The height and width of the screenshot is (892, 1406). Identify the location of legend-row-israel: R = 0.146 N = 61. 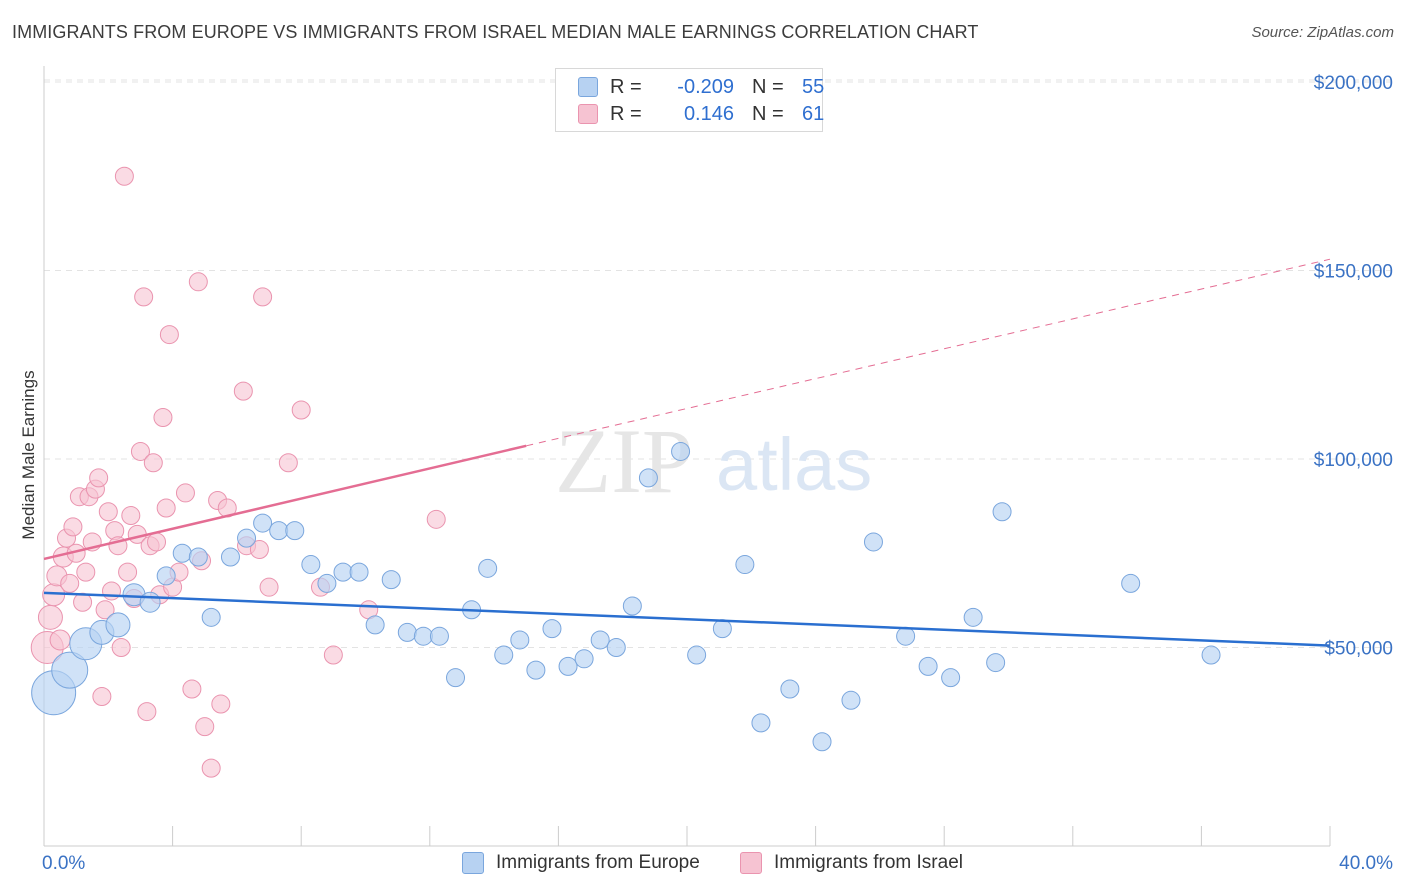
(701, 114).